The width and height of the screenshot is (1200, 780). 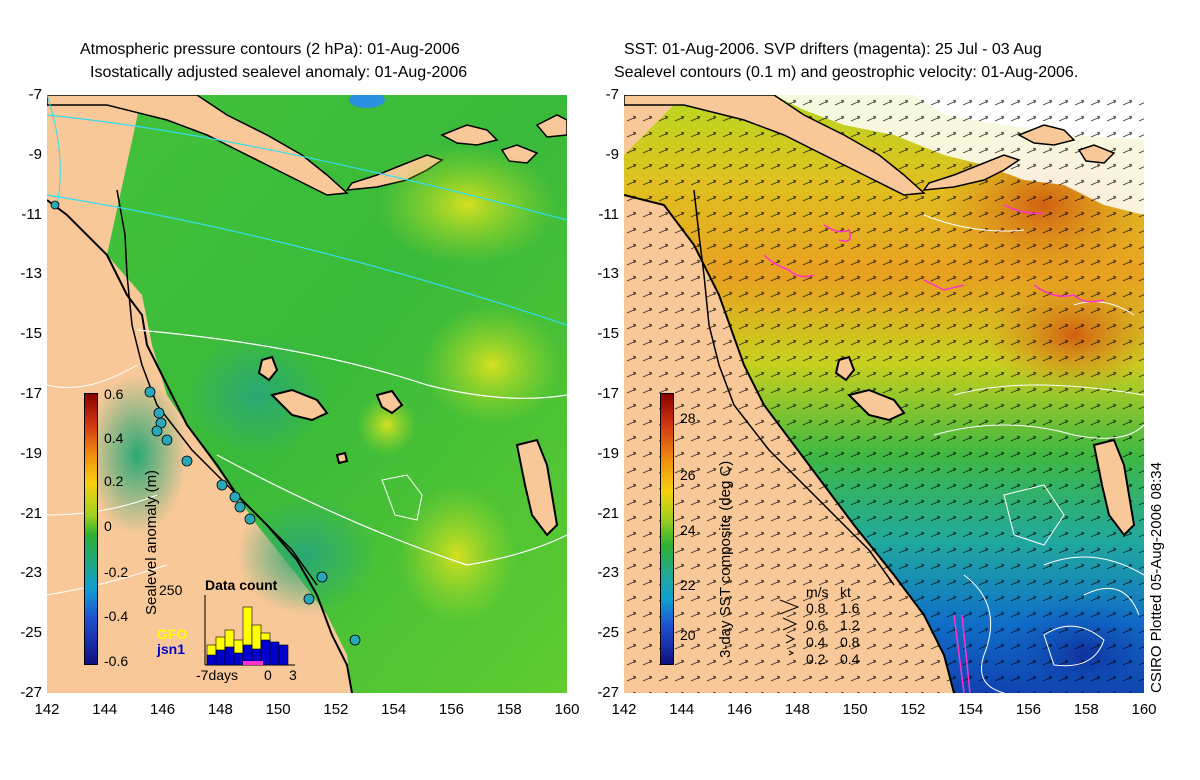 I want to click on velocity-legend-header-kt: kt, so click(x=845, y=592).